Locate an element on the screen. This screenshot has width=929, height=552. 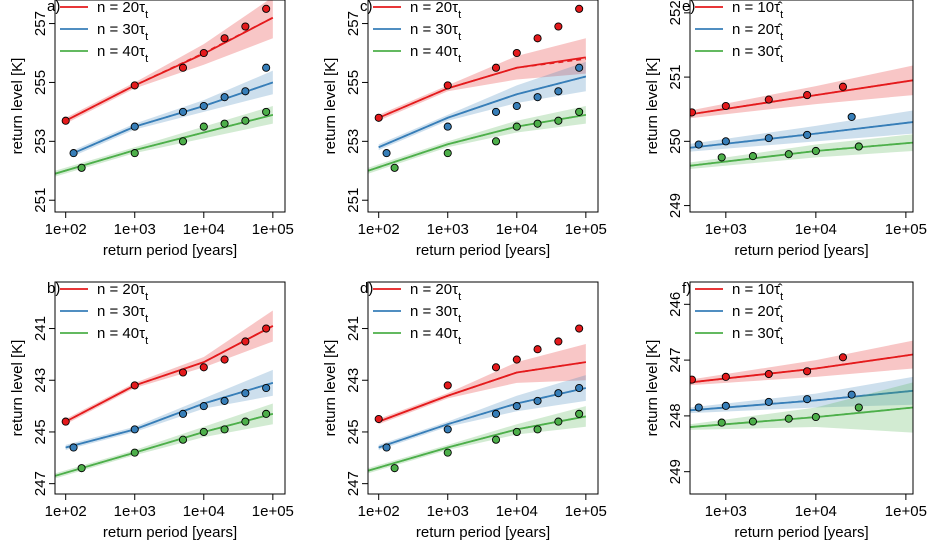
x-tick-label: 1e+02 is located at coordinates (66, 229).